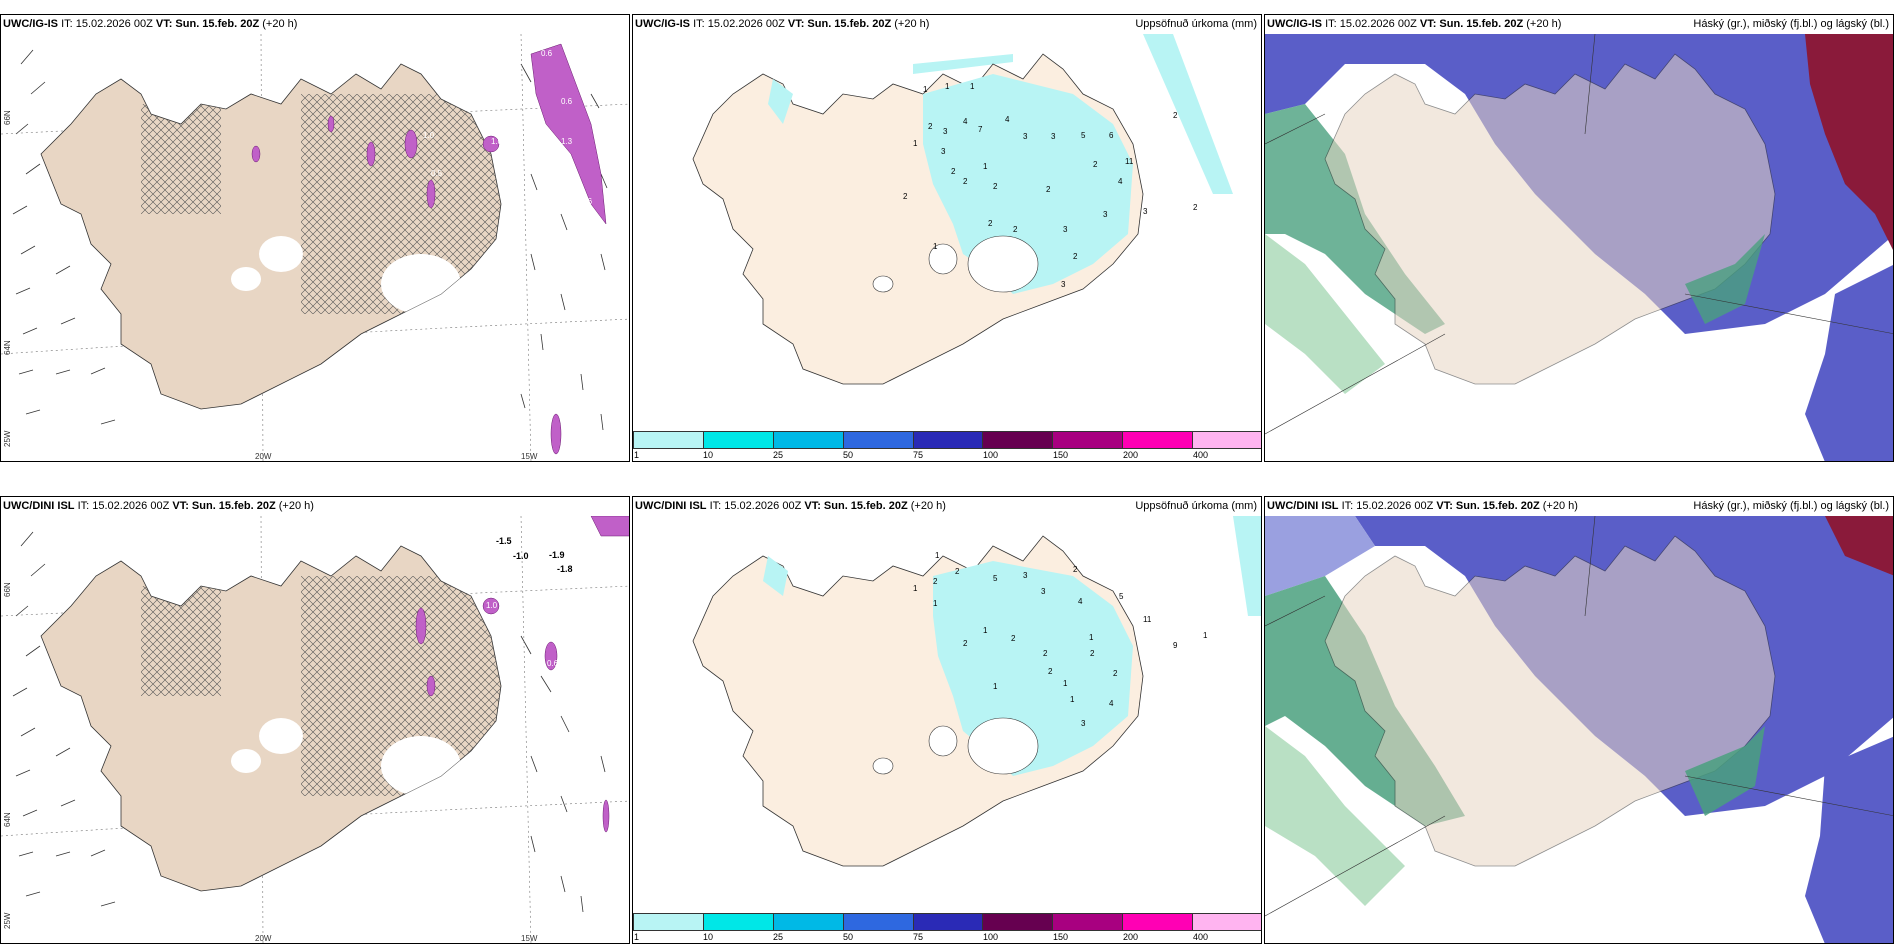  Describe the element at coordinates (848, 937) in the screenshot. I see `colorbar-tick: 50` at that location.